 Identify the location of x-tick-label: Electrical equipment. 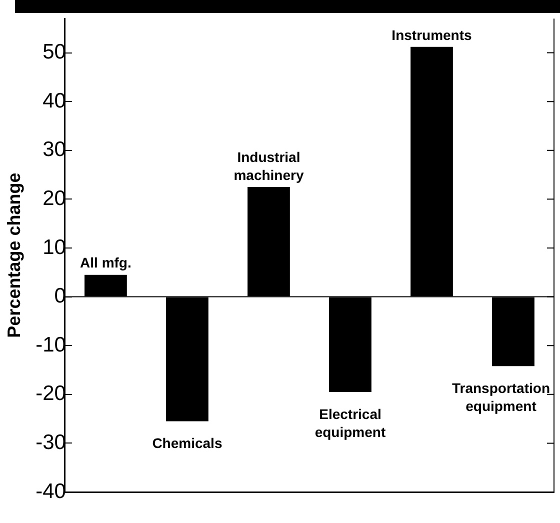
(350, 423).